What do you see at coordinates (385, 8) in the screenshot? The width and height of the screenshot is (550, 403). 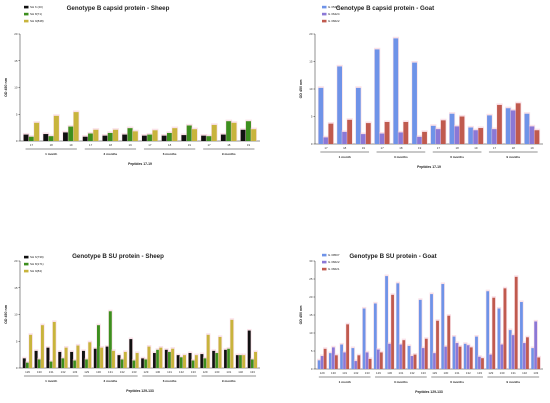 I see `chart-title: Genotype B capsid protein - Goat` at bounding box center [385, 8].